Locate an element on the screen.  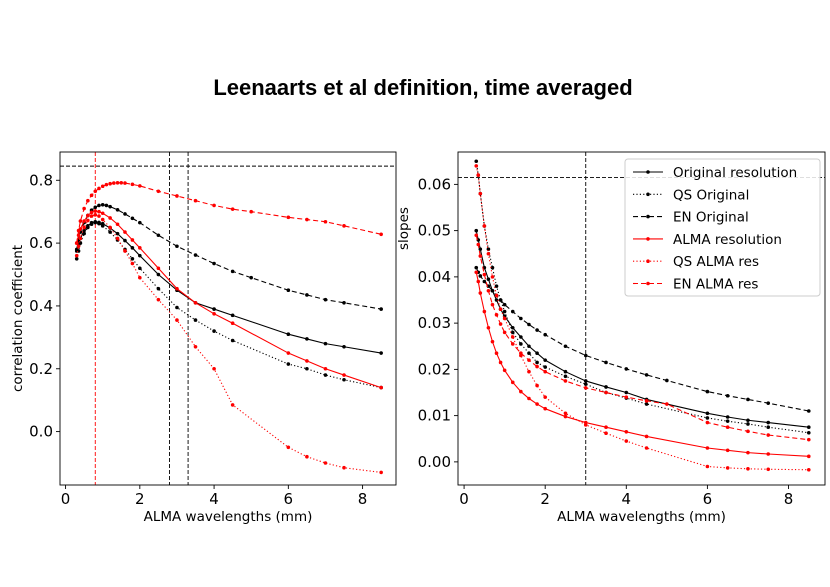
x-tick-label-3: 6 is located at coordinates (289, 499).